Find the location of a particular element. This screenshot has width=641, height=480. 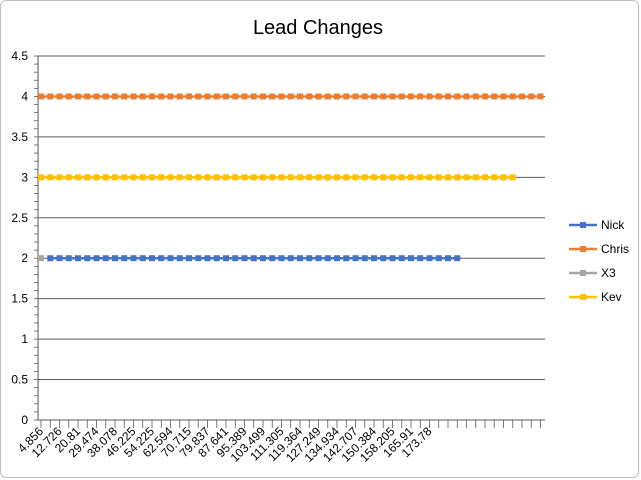

legend-item-kev: Kev is located at coordinates (595, 297).